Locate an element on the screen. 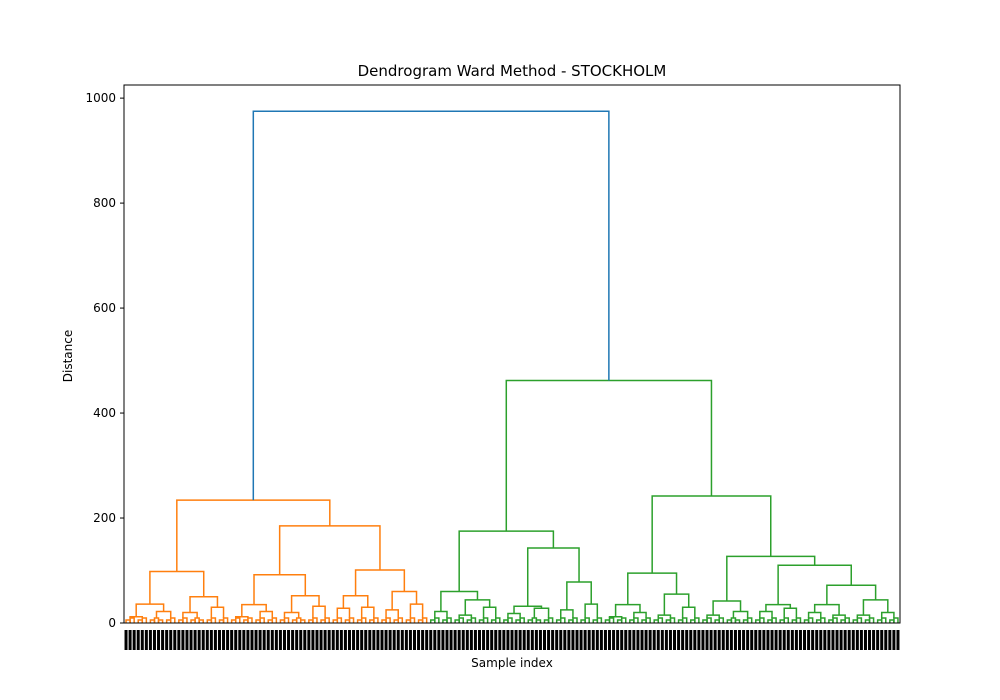 The image size is (1000, 700). y-tick-label: 200 is located at coordinates (104, 518).